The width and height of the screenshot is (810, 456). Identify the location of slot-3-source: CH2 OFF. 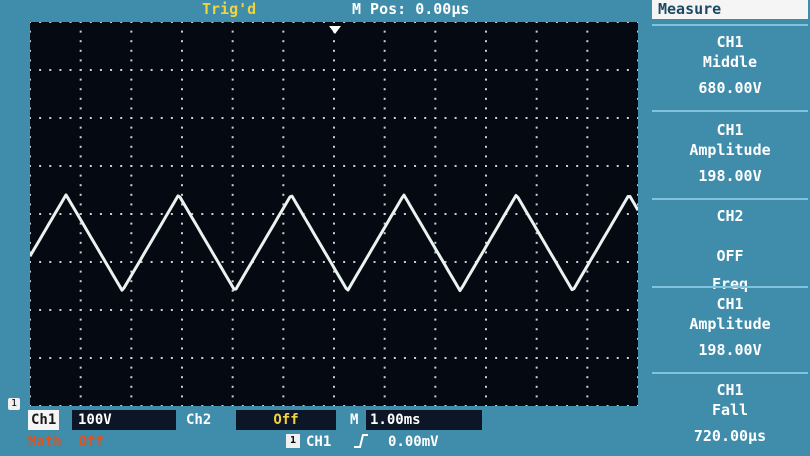
(730, 236).